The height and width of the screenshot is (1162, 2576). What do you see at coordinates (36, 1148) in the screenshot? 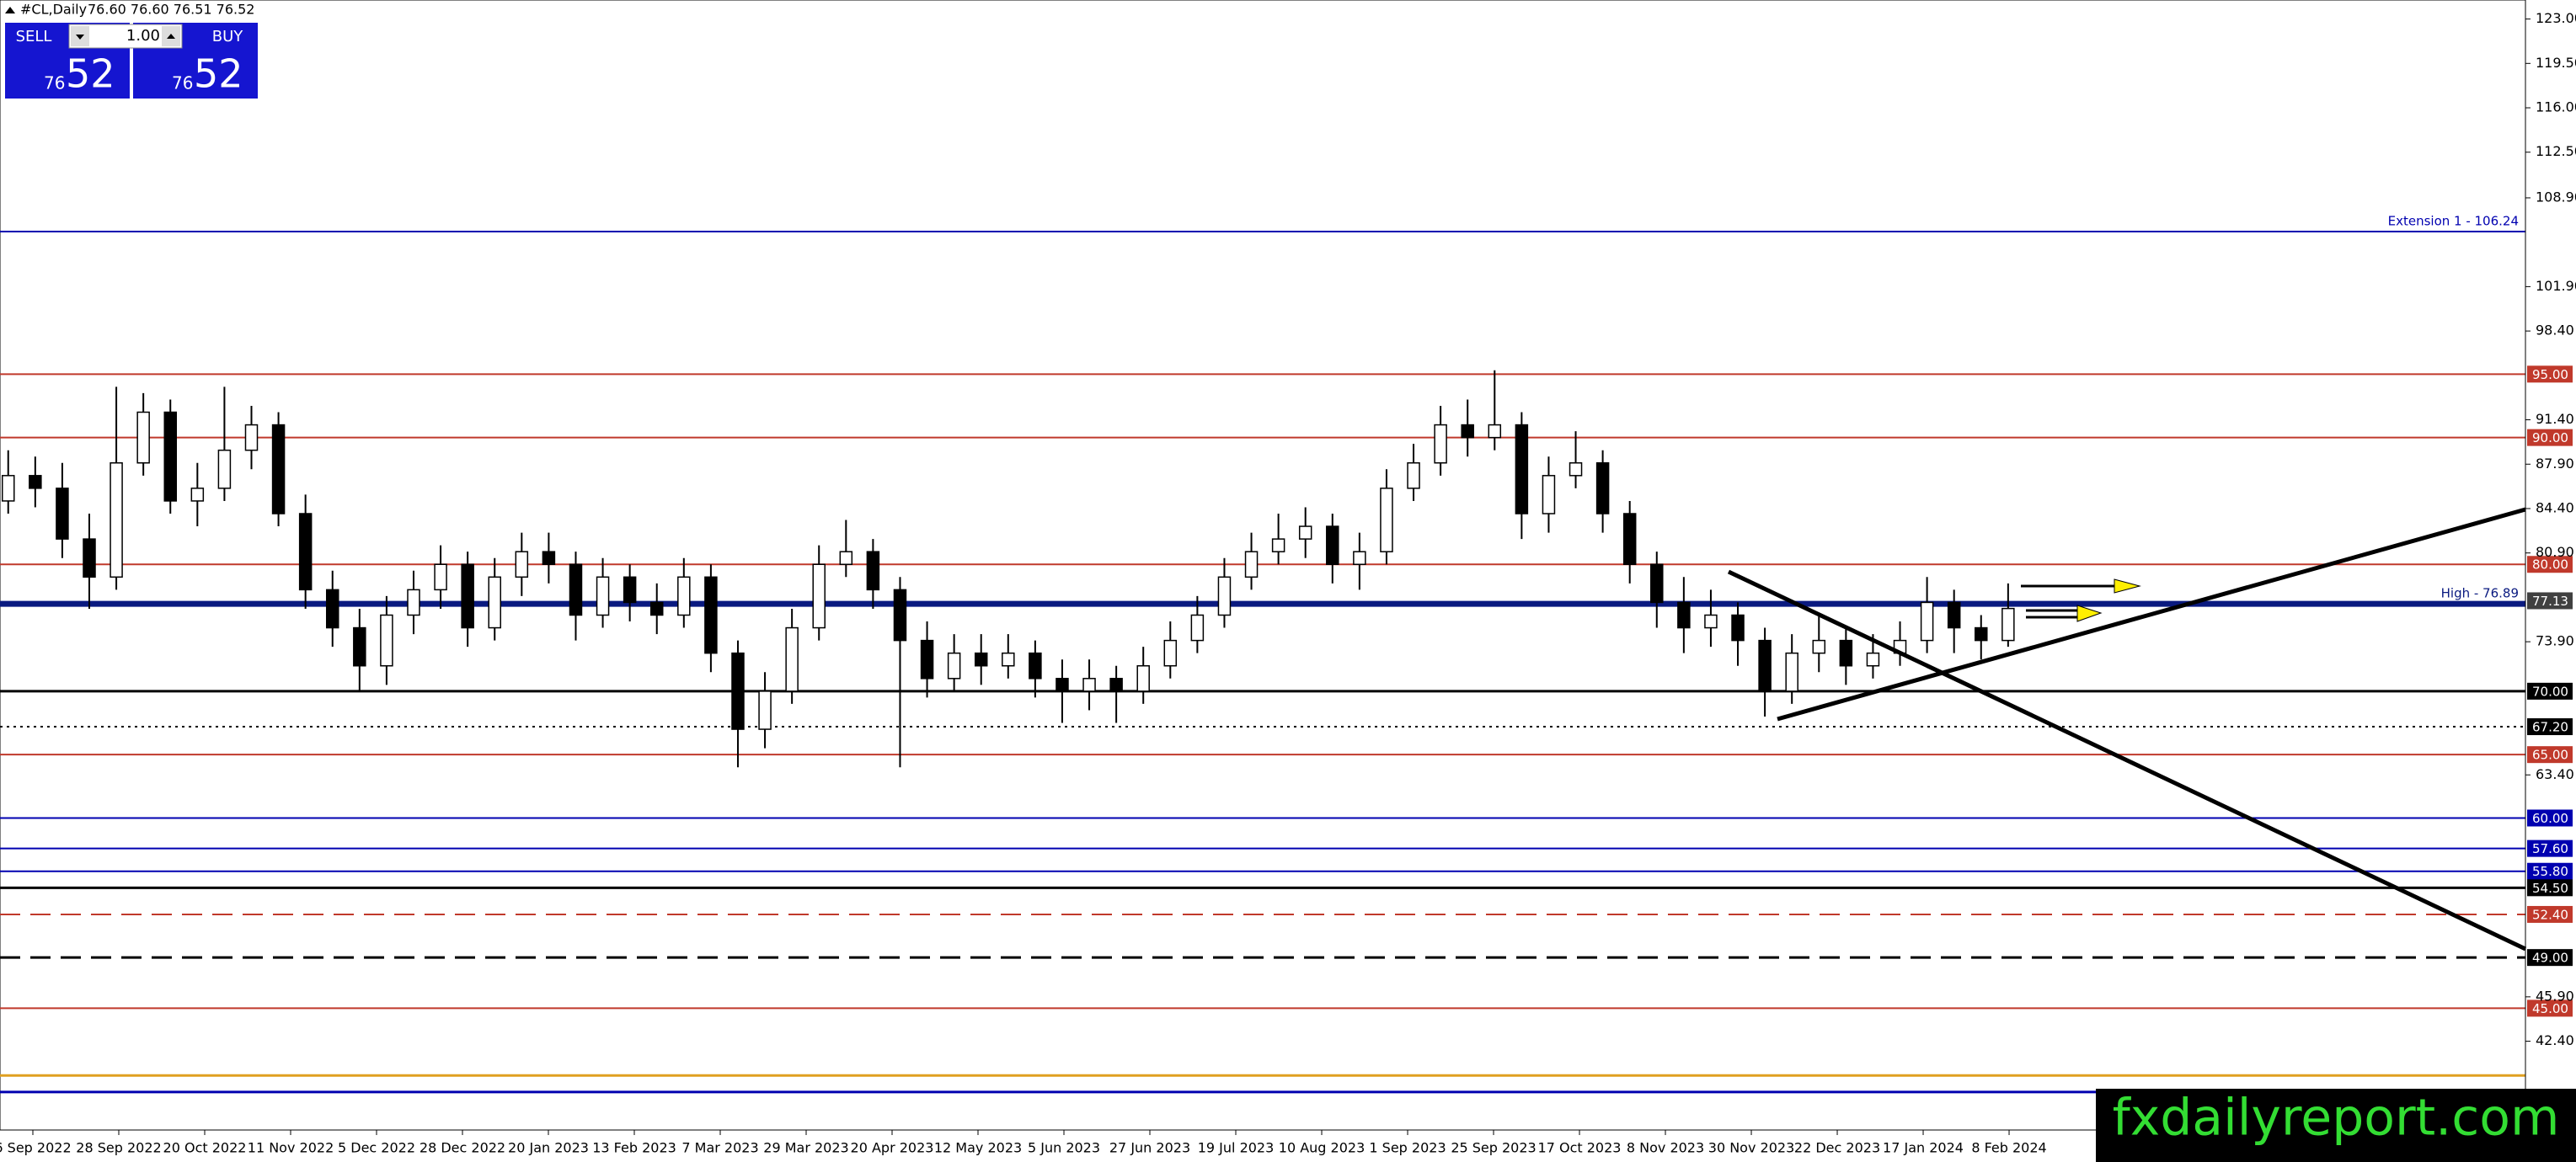
I see `x-tick-label: 6 Sep 2022` at bounding box center [36, 1148].